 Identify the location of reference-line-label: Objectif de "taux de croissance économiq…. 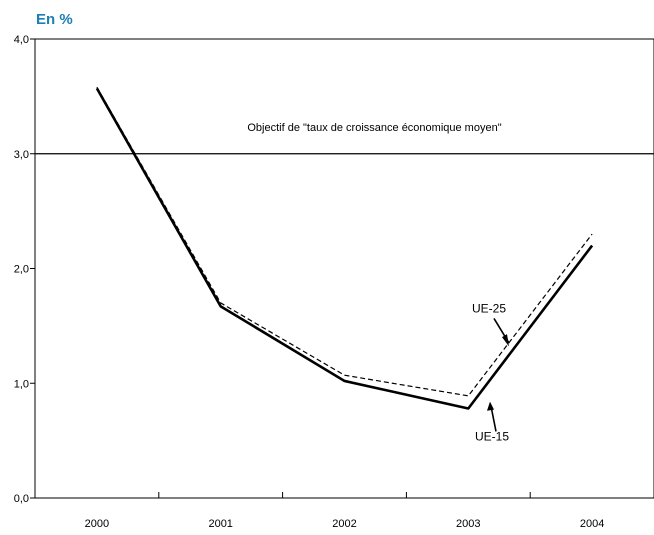
(374, 128).